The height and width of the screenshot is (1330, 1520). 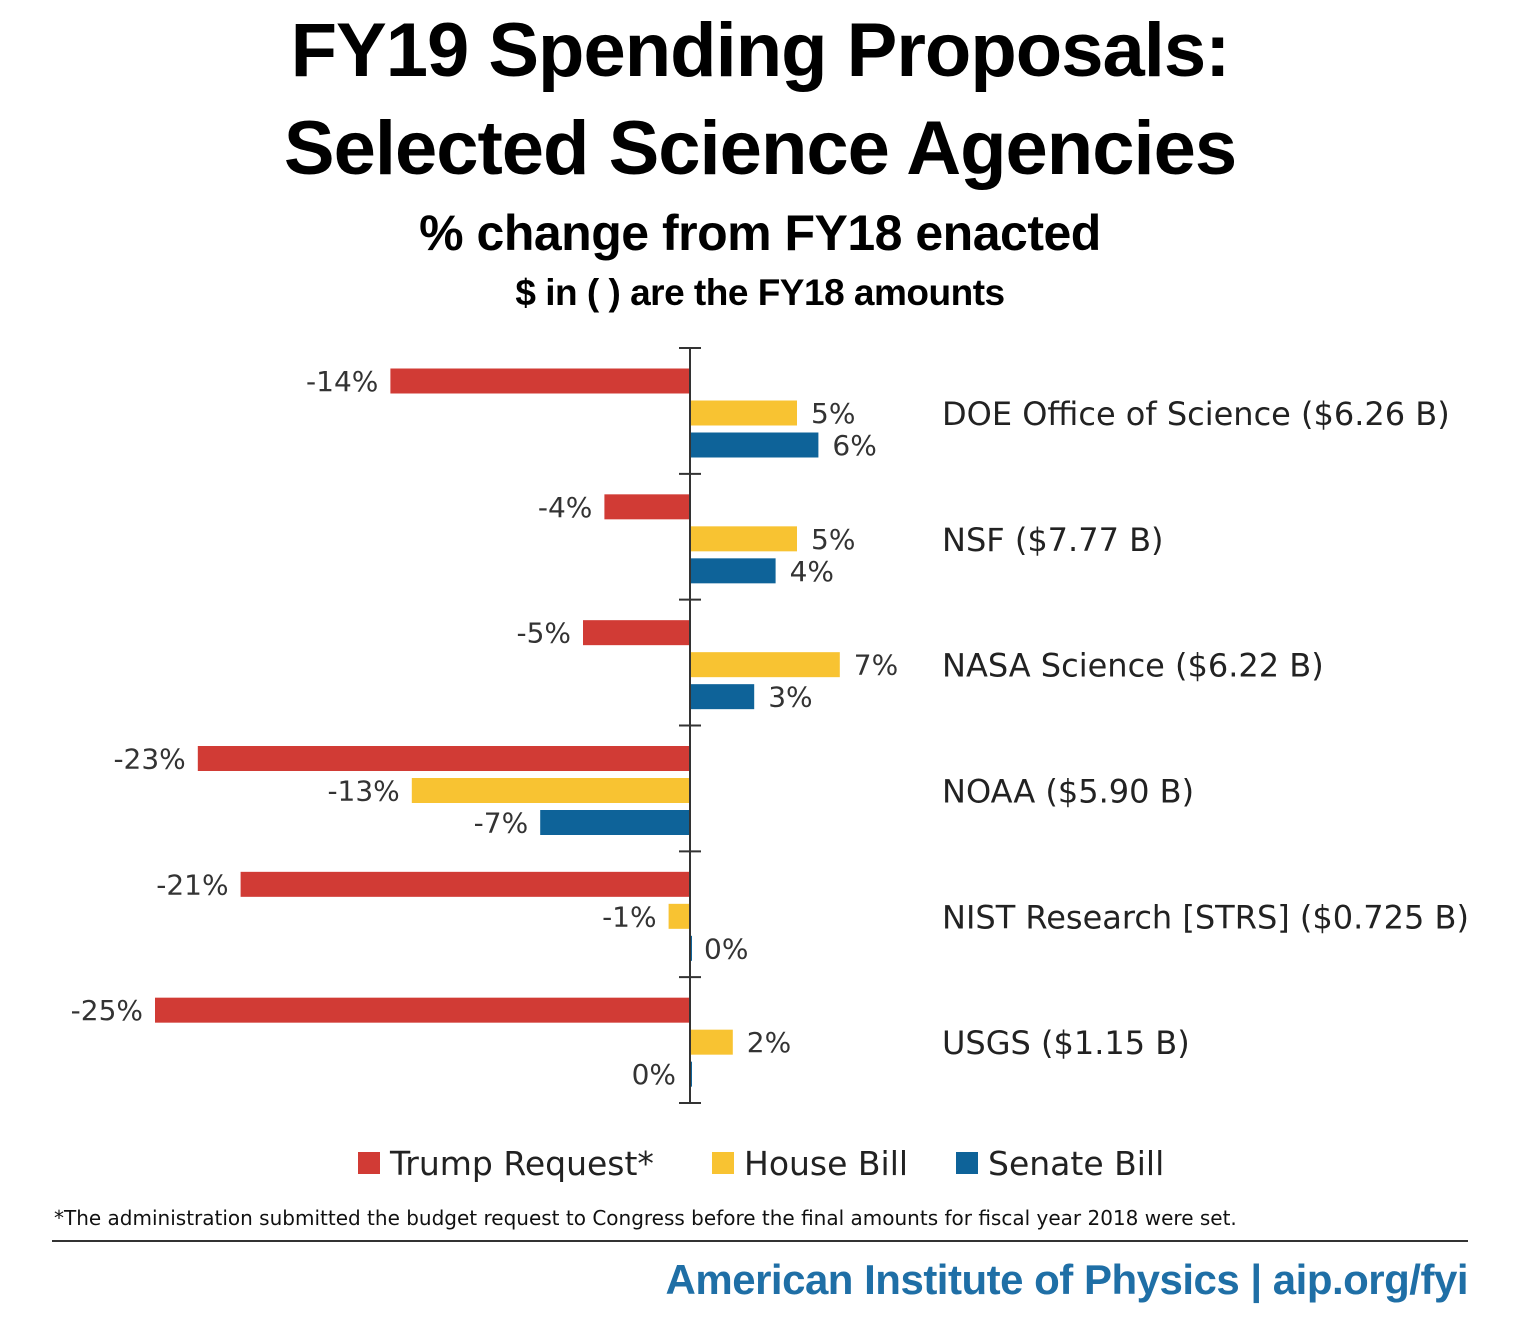 I want to click on category-label-nist-research-strs: NIST Research [STRS] ($0.725 B), so click(x=1205, y=917).